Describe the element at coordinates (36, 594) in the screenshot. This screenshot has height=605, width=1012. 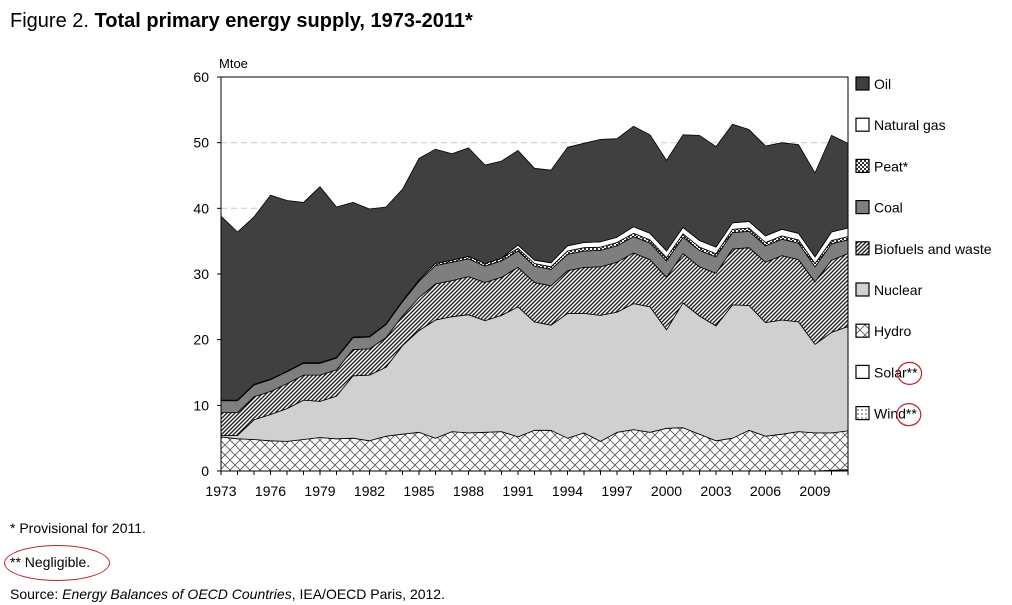
I see `source-prefix: Source:` at that location.